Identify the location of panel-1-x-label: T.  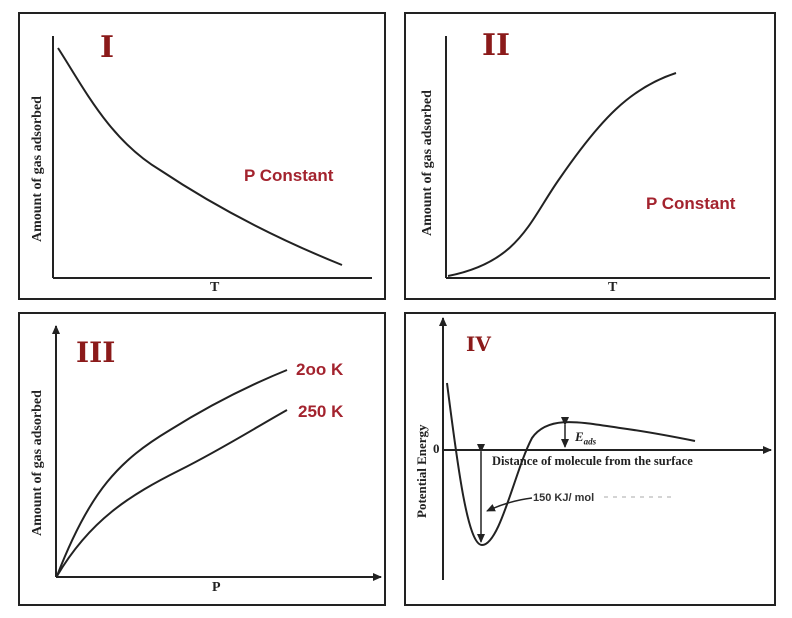
(215, 287).